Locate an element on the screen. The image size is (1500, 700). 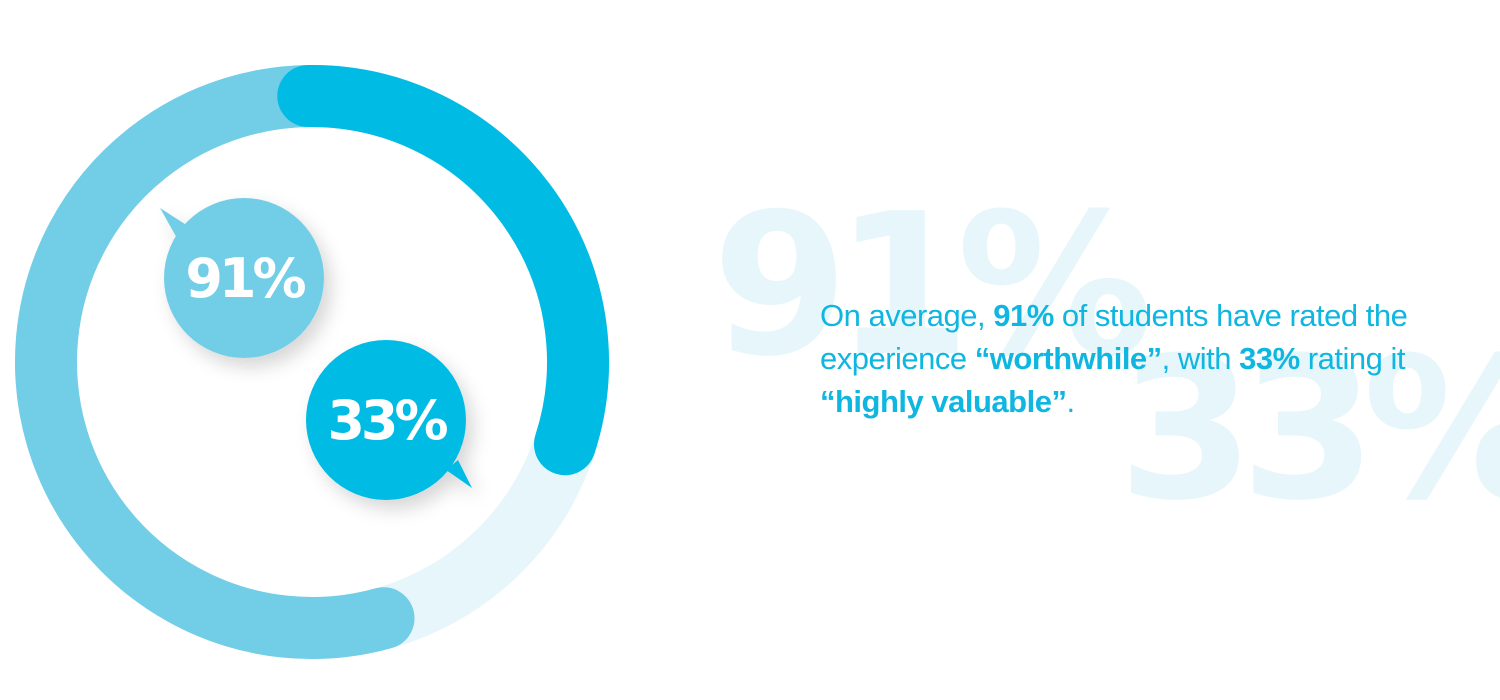
bubble-91-percent is located at coordinates (242, 278).